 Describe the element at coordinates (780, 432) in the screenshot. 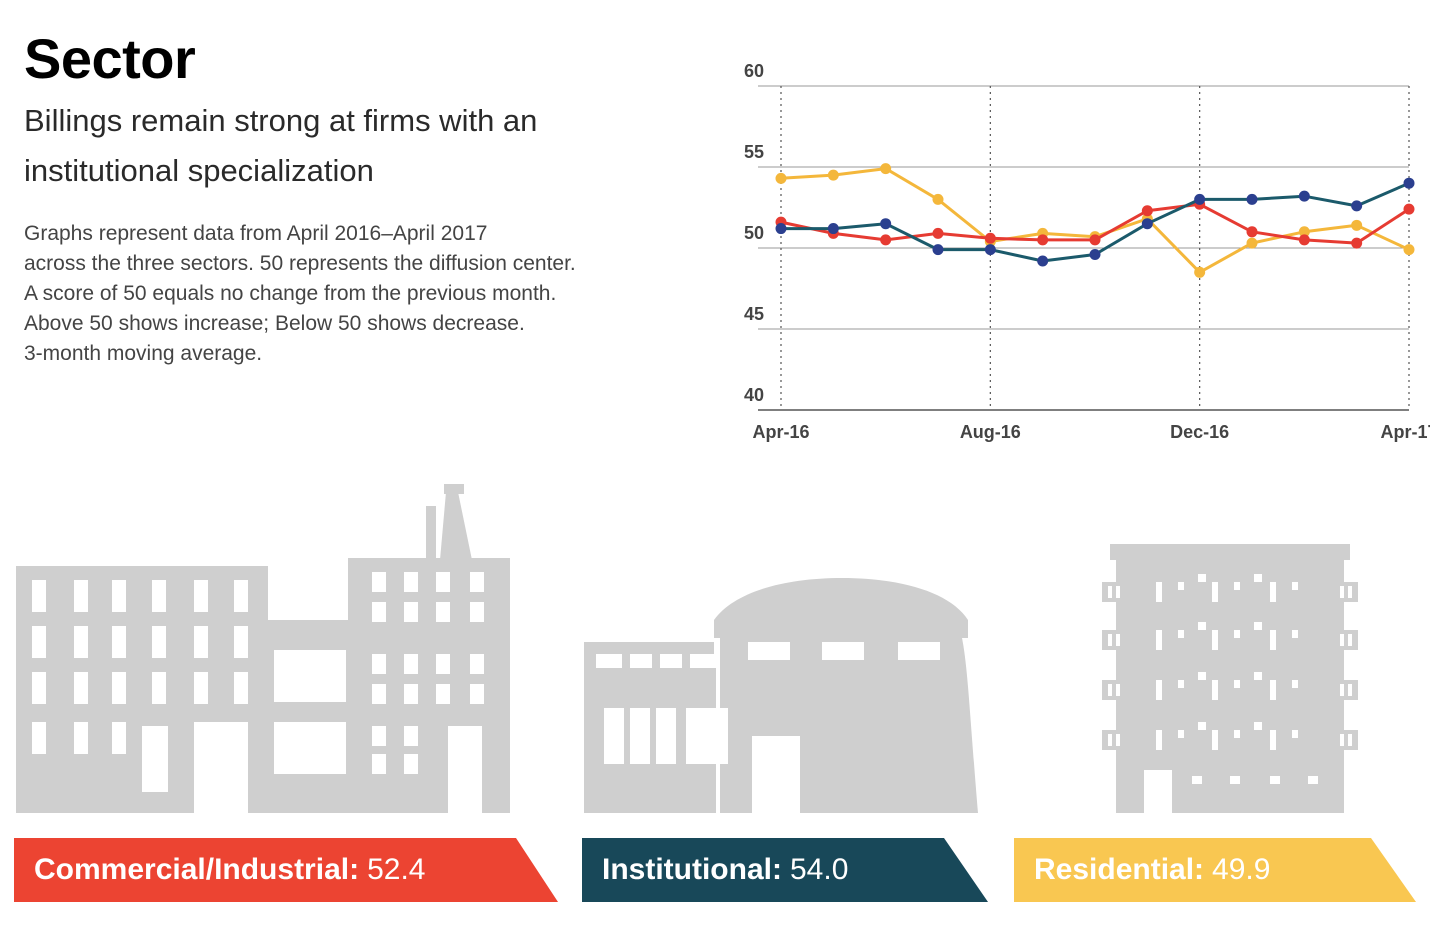

I see `x-tick-label: Apr-16` at that location.